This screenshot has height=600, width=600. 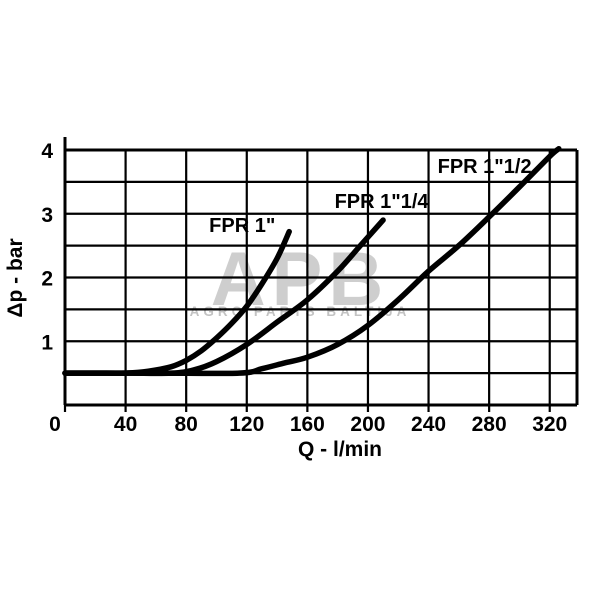 I want to click on x-tick-label-200: 200, so click(x=367, y=424).